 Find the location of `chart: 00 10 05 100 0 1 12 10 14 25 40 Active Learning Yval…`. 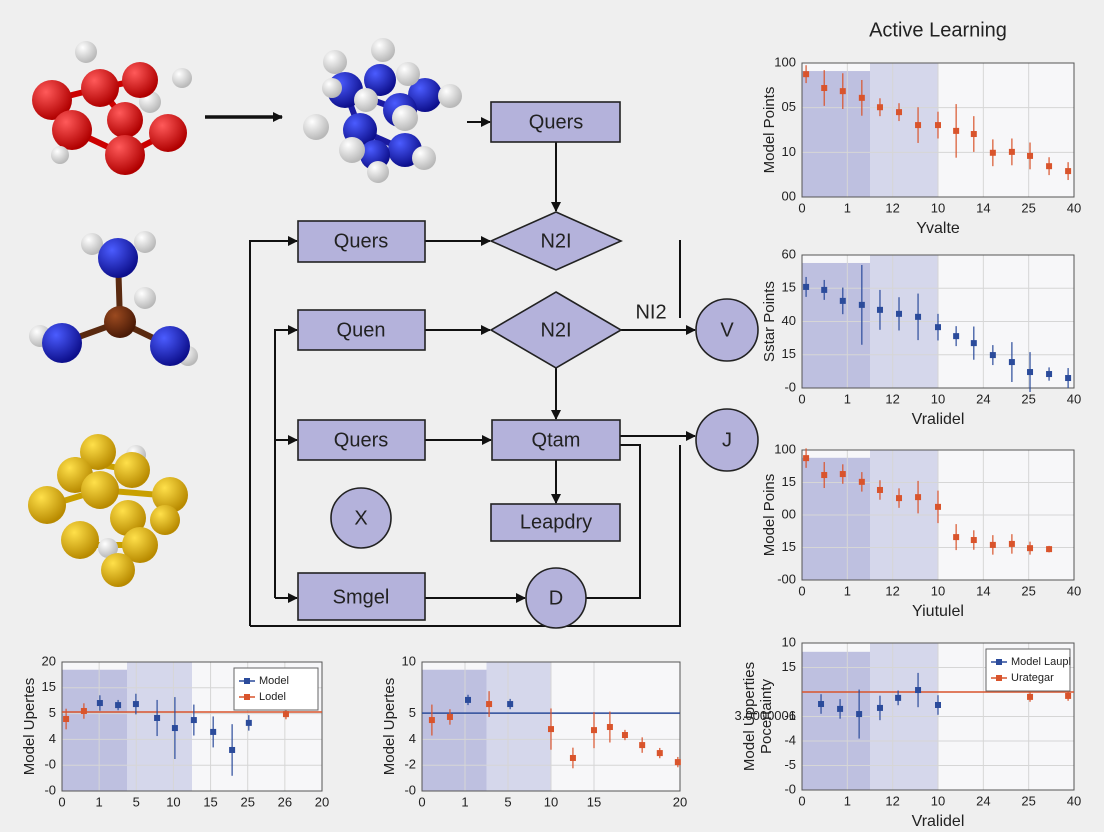

chart: 00 10 05 100 0 1 12 10 14 25 40 Active Learning Yval… is located at coordinates (921, 128).